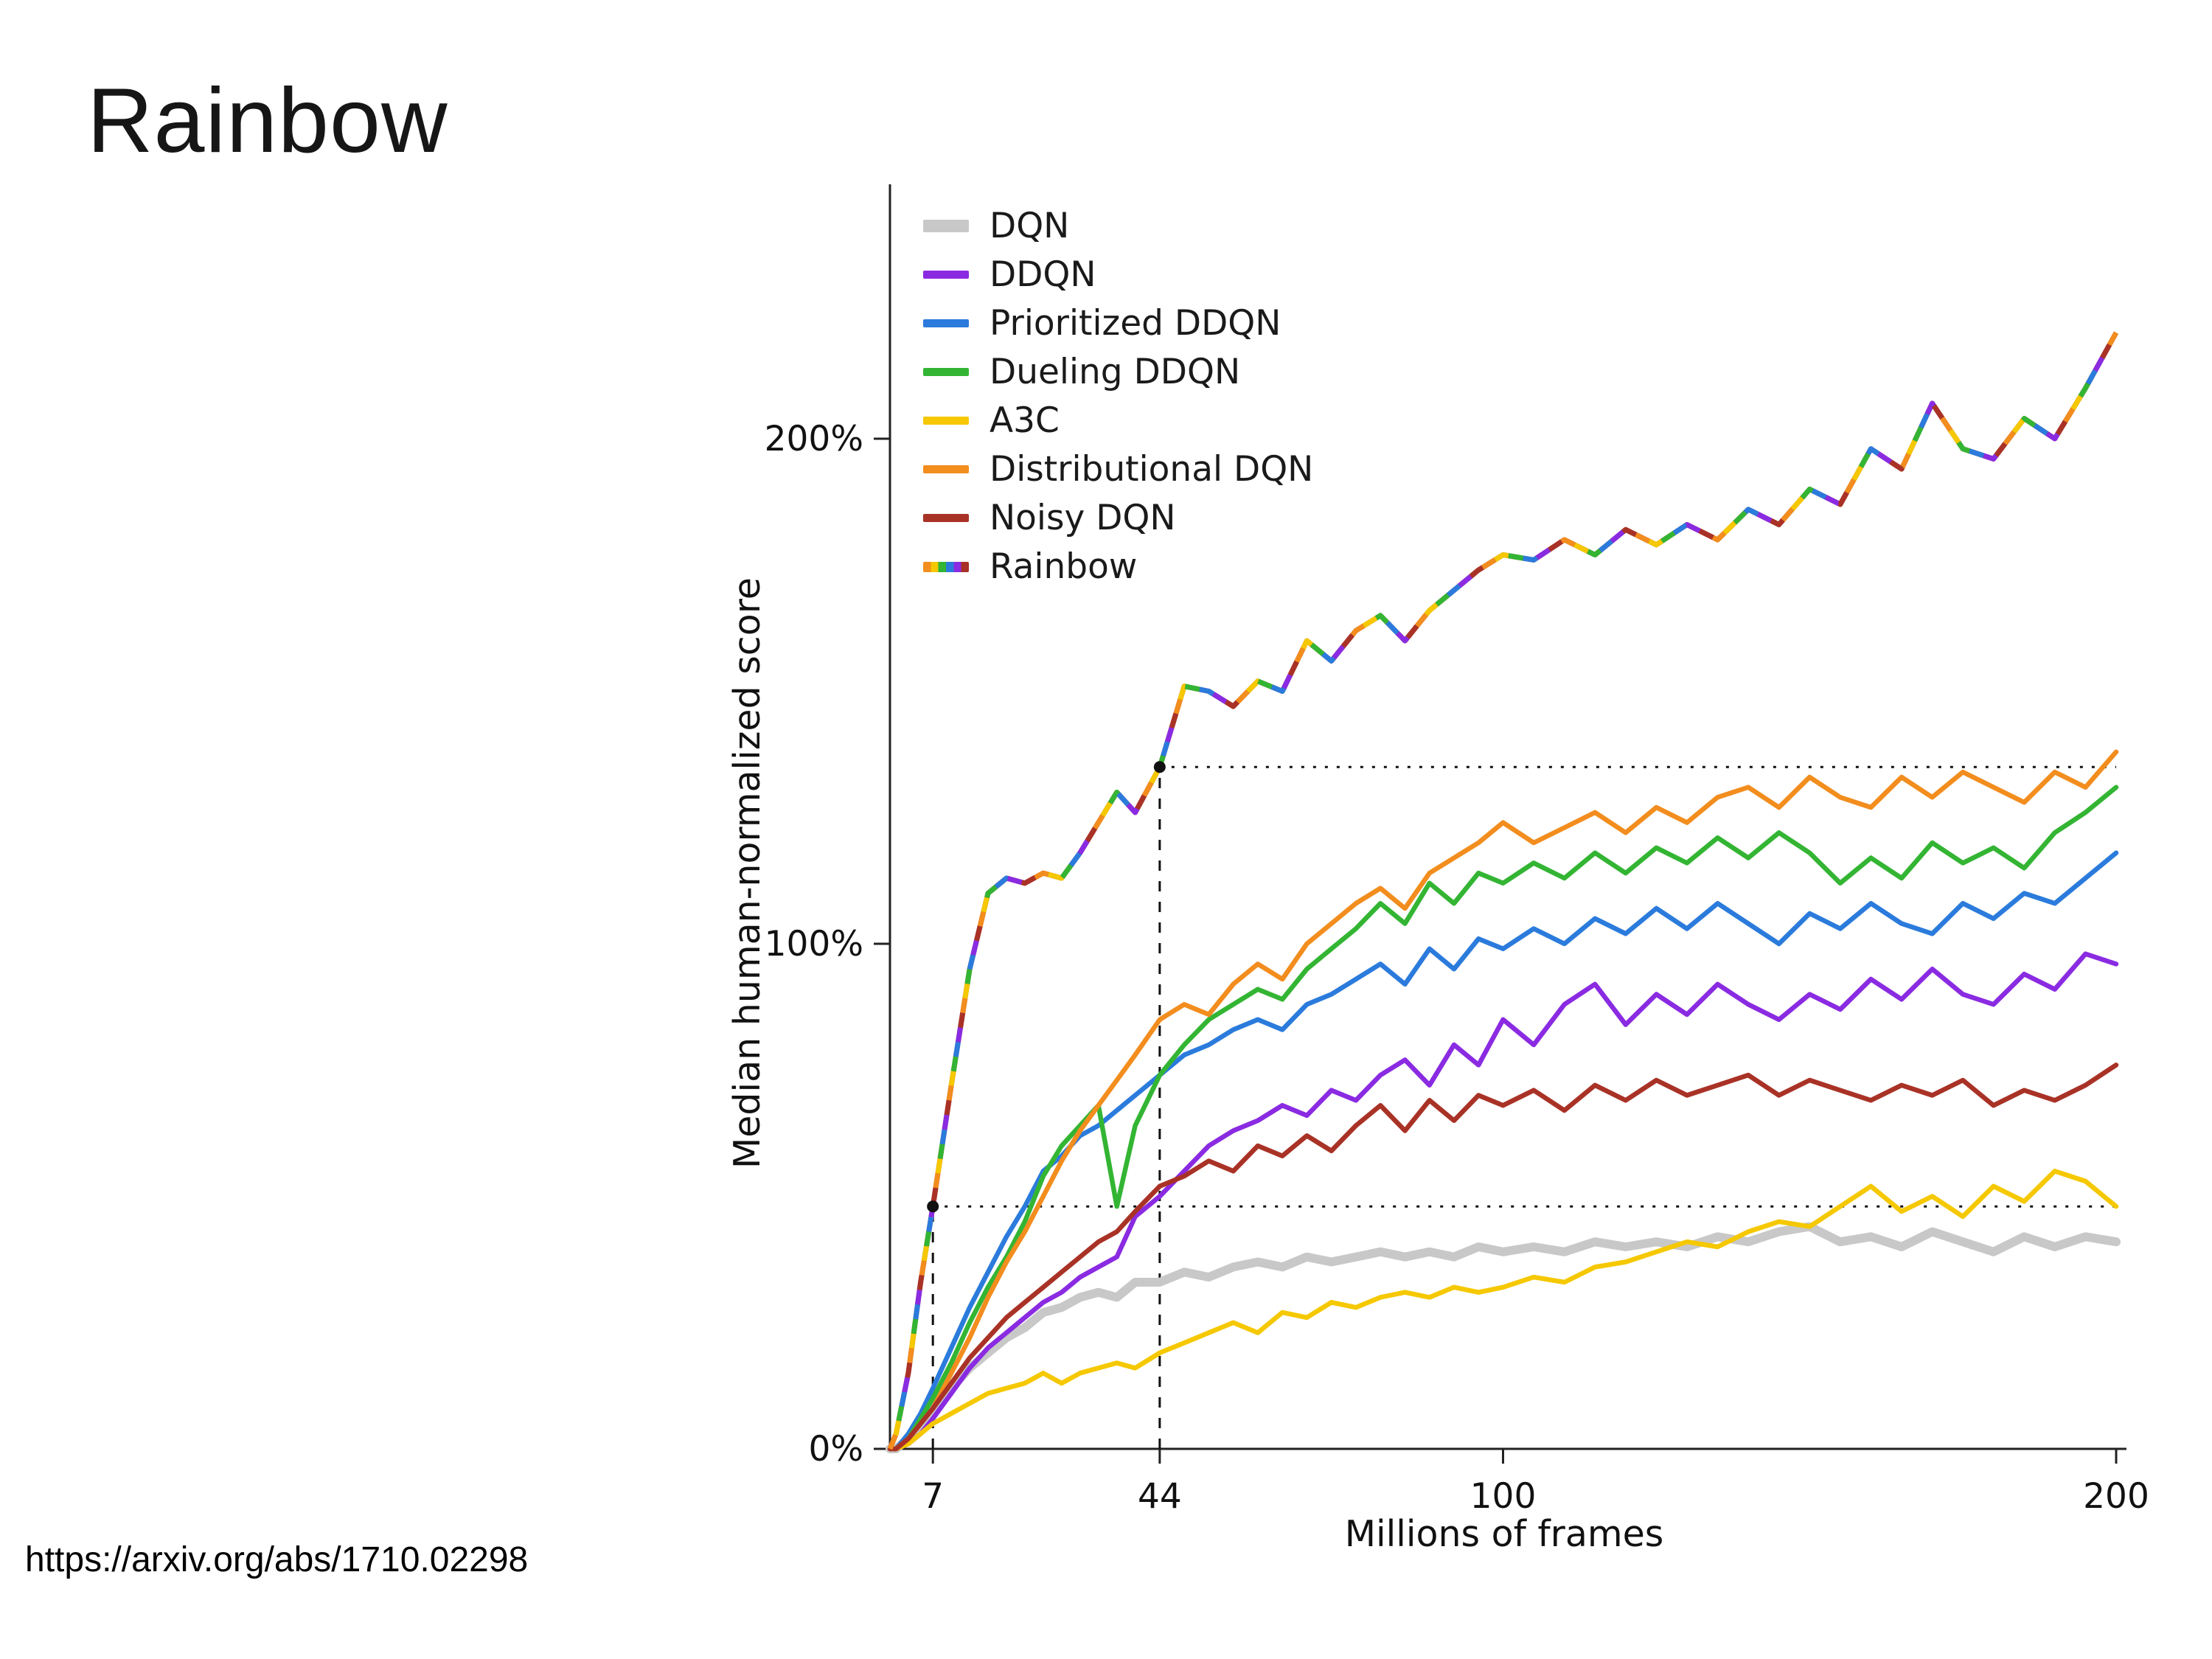 This screenshot has height=1659, width=2212. I want to click on legend-label: Noisy DQN, so click(1083, 518).